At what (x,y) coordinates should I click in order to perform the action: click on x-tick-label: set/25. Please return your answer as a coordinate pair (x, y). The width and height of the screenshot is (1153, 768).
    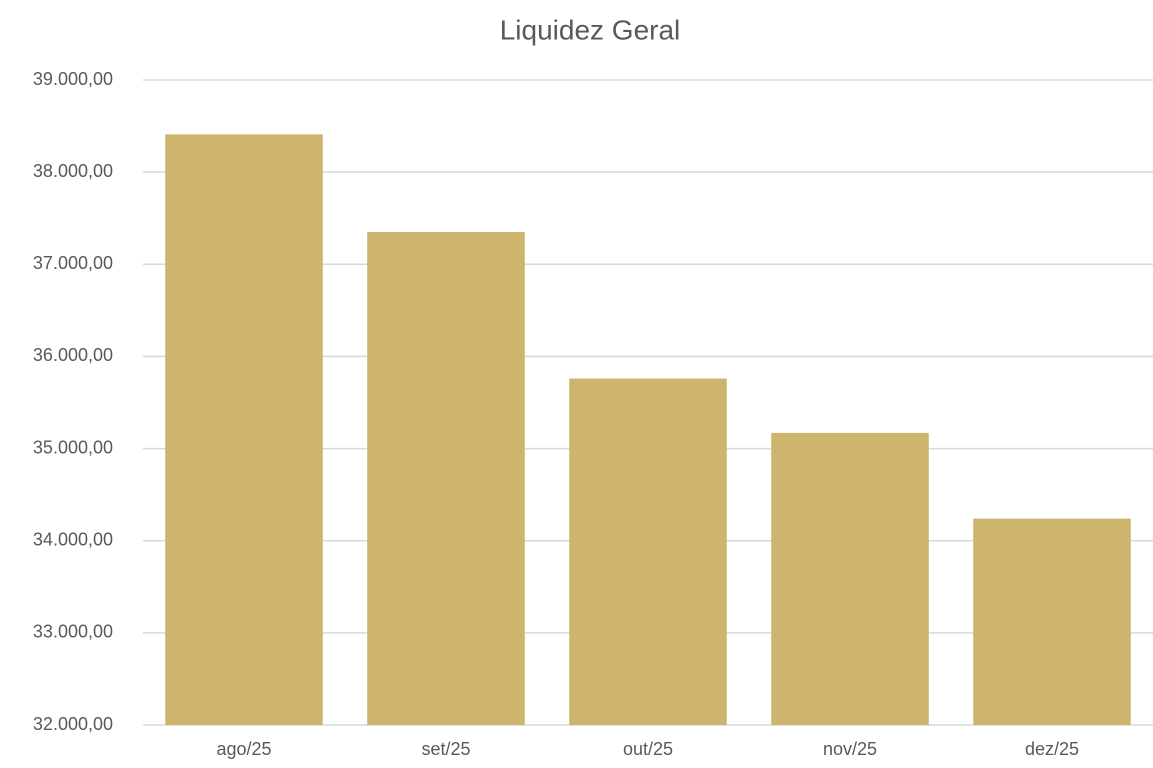
    Looking at the image, I should click on (445, 749).